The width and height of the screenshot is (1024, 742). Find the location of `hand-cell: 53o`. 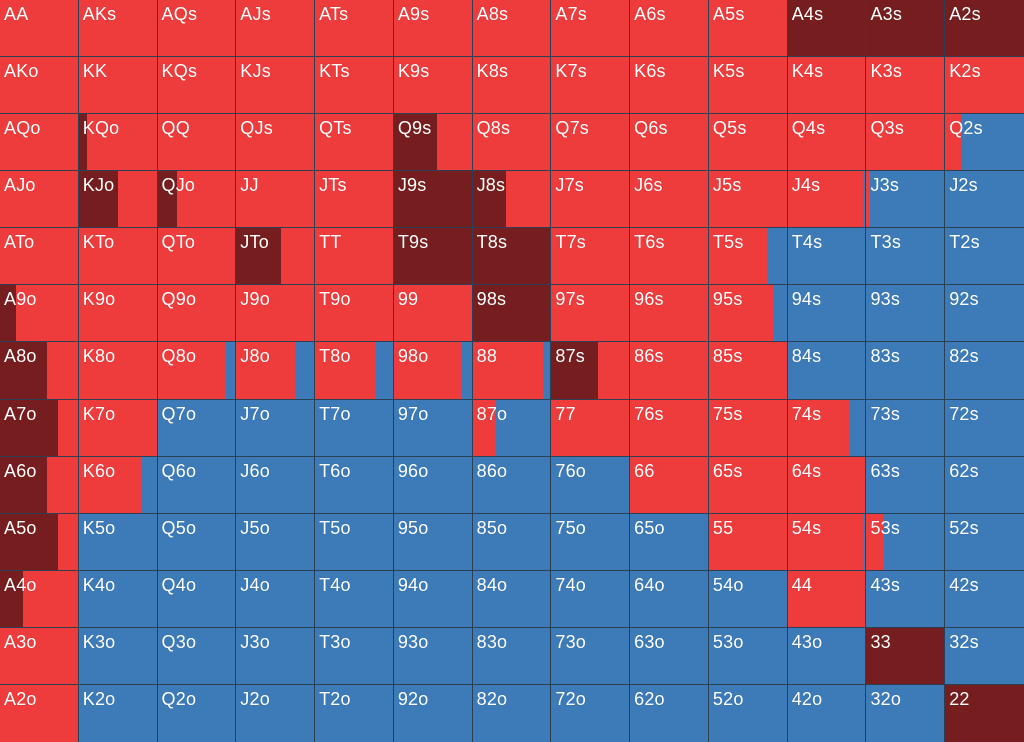

hand-cell: 53o is located at coordinates (748, 656).